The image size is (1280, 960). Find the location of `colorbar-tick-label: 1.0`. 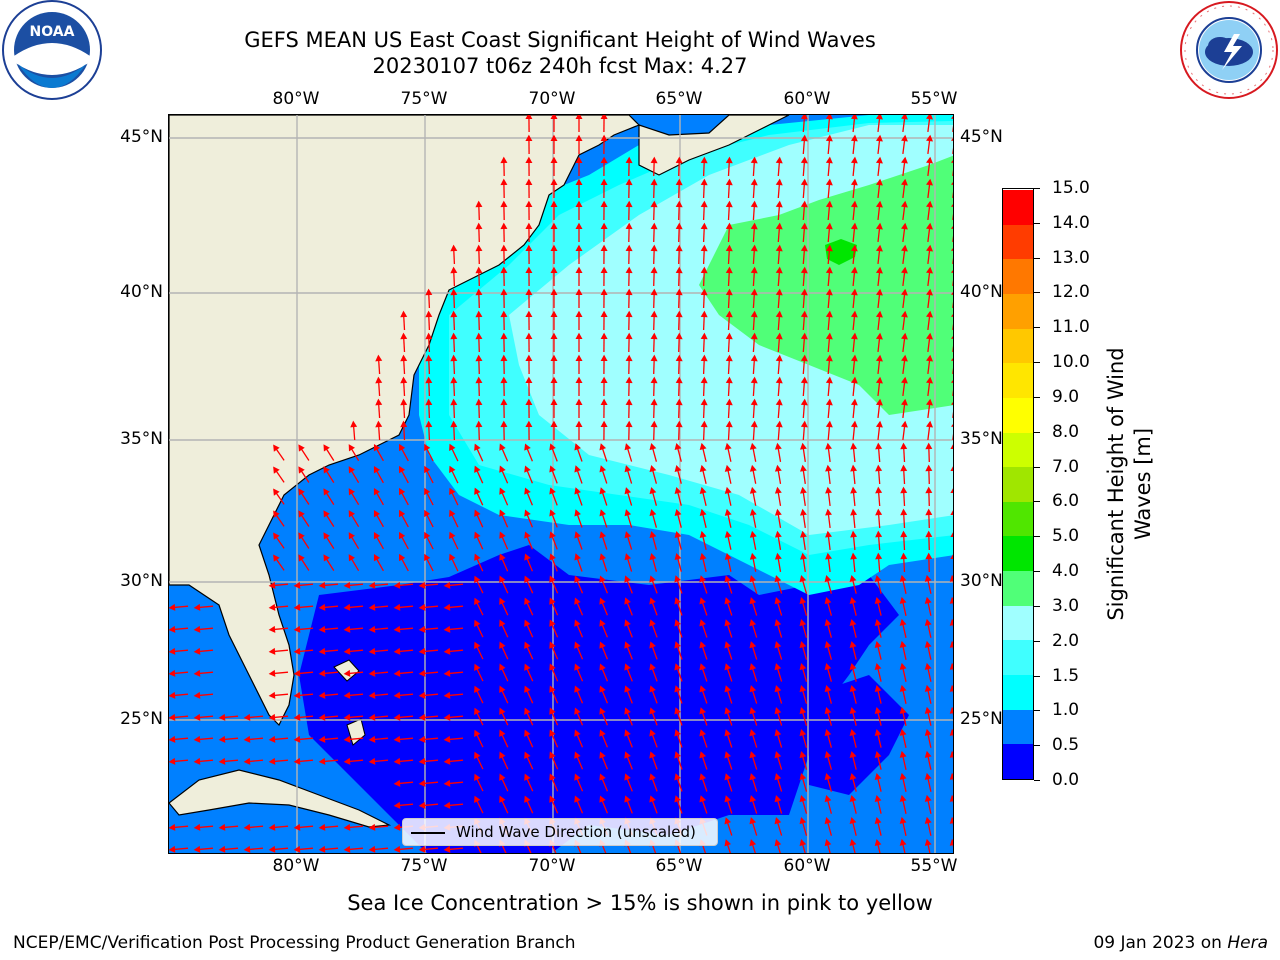

colorbar-tick-label: 1.0 is located at coordinates (1066, 710).